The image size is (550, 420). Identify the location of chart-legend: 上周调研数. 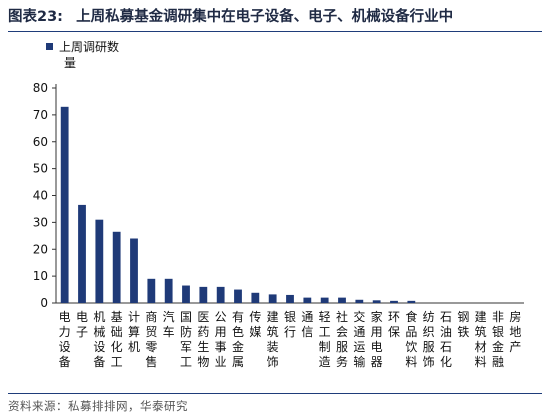
(82, 46).